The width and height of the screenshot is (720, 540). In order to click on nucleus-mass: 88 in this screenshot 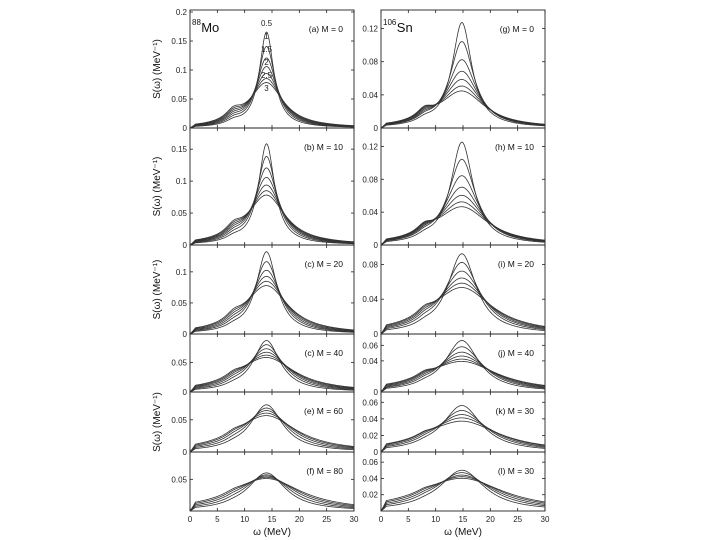, I will do `click(196, 22)`.